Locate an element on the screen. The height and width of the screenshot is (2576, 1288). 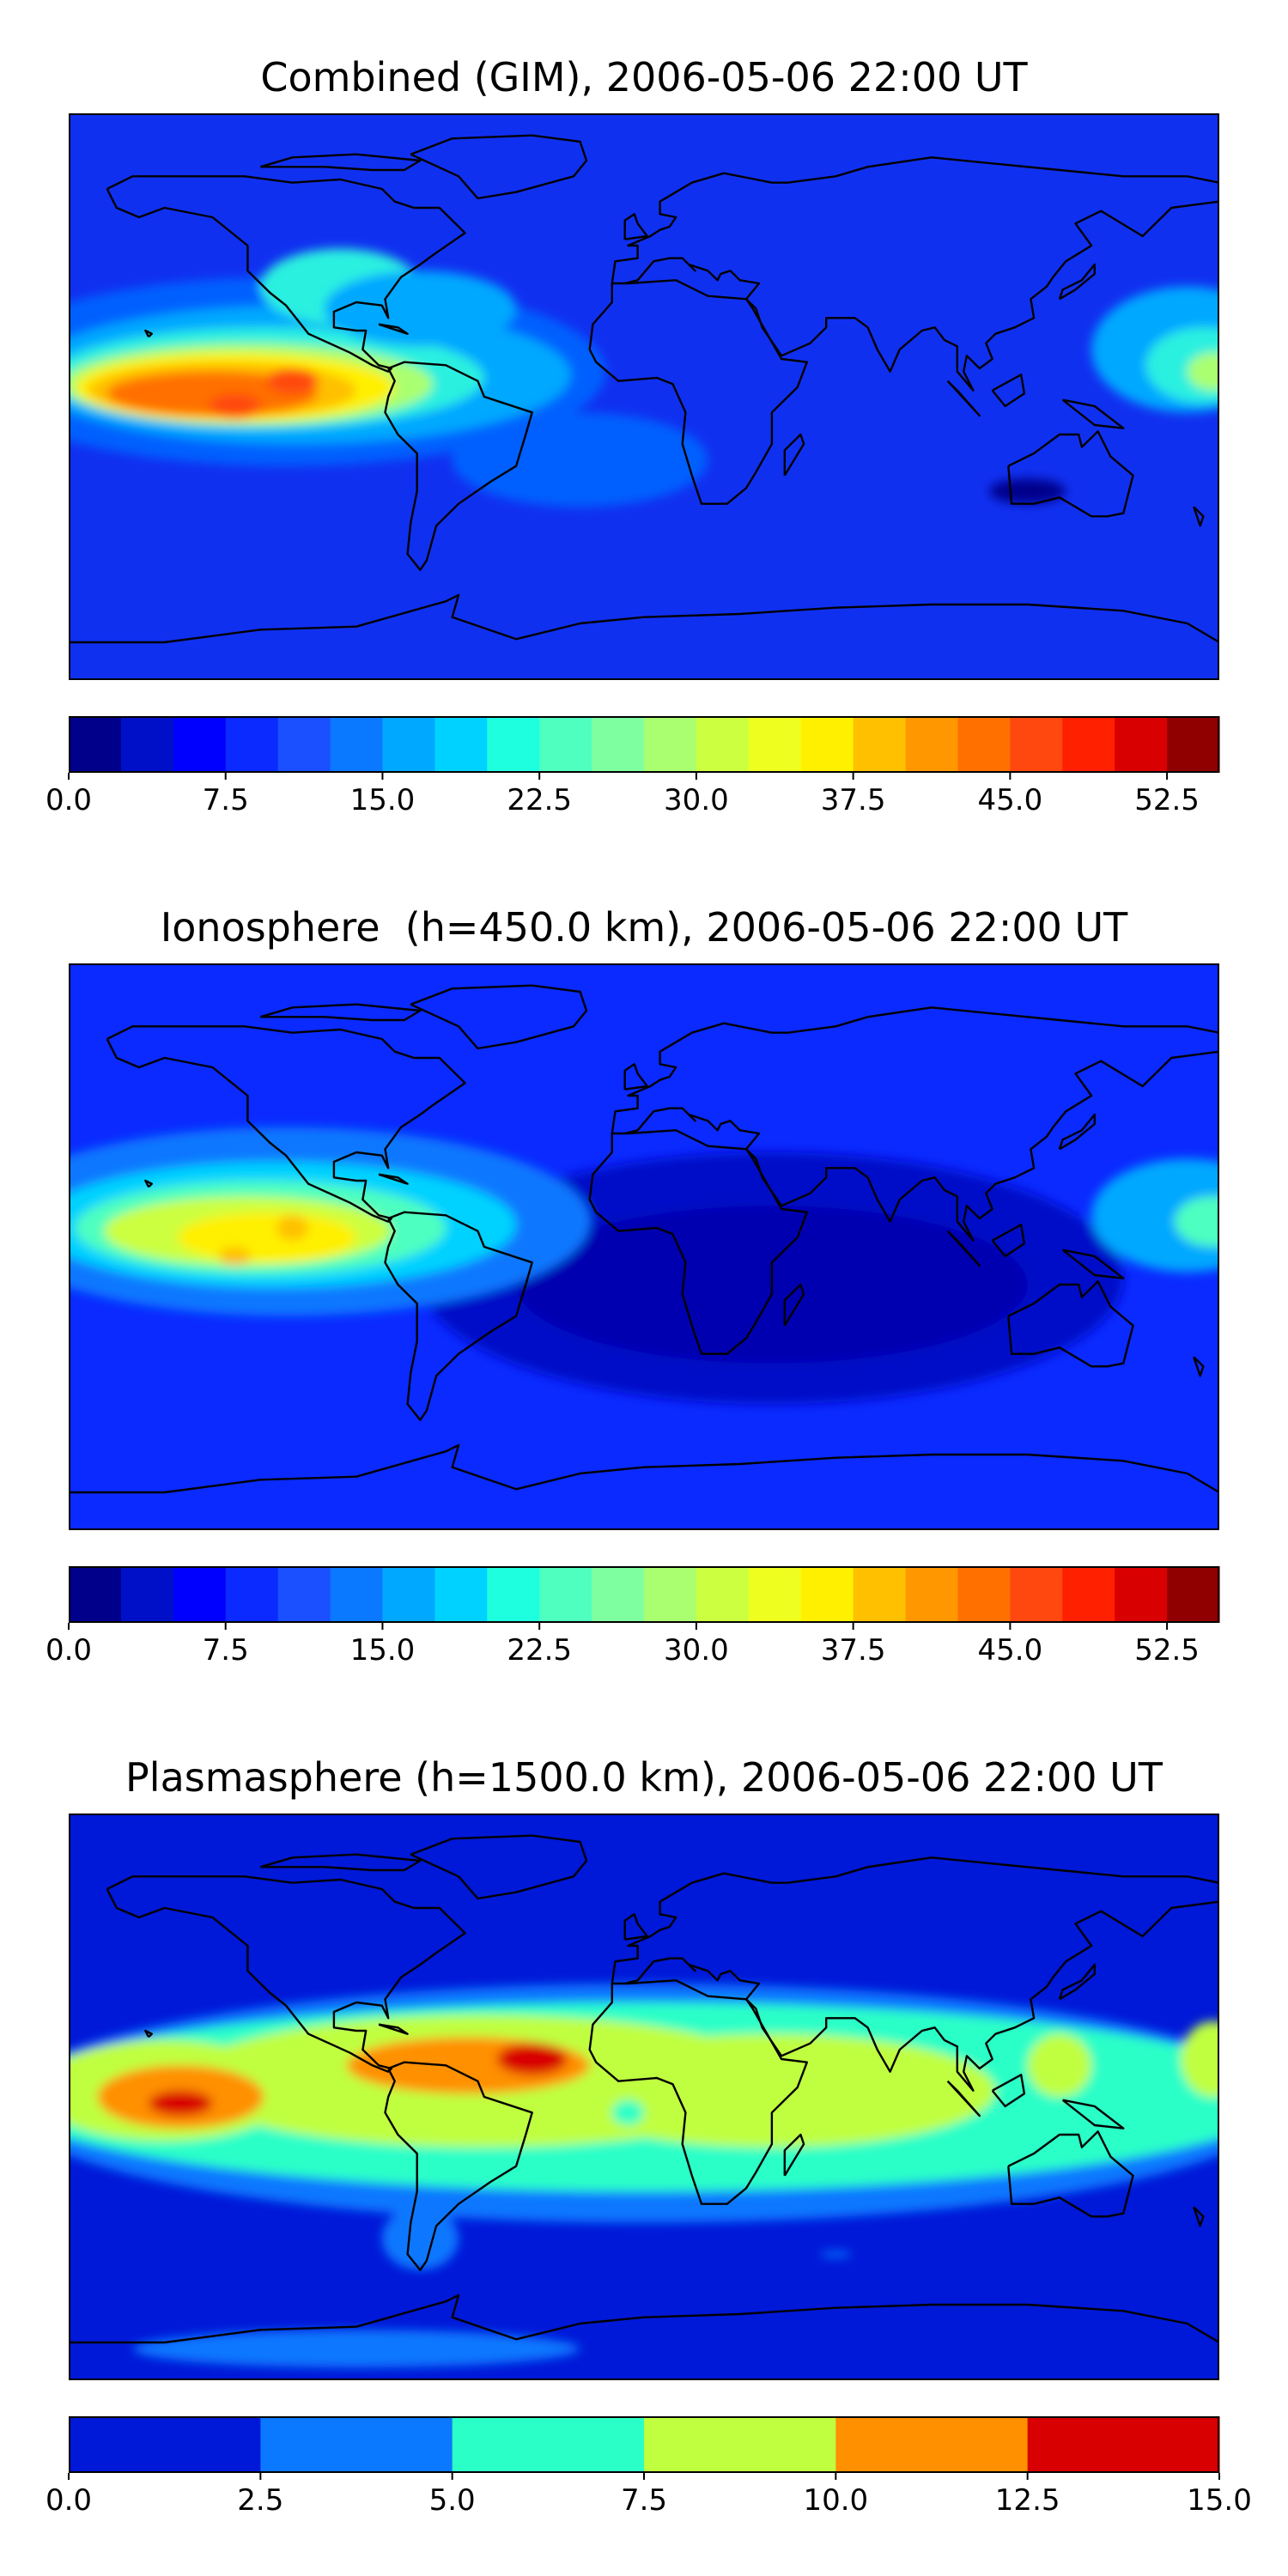
colorbar-tick-label: 12.5 is located at coordinates (1027, 2500).